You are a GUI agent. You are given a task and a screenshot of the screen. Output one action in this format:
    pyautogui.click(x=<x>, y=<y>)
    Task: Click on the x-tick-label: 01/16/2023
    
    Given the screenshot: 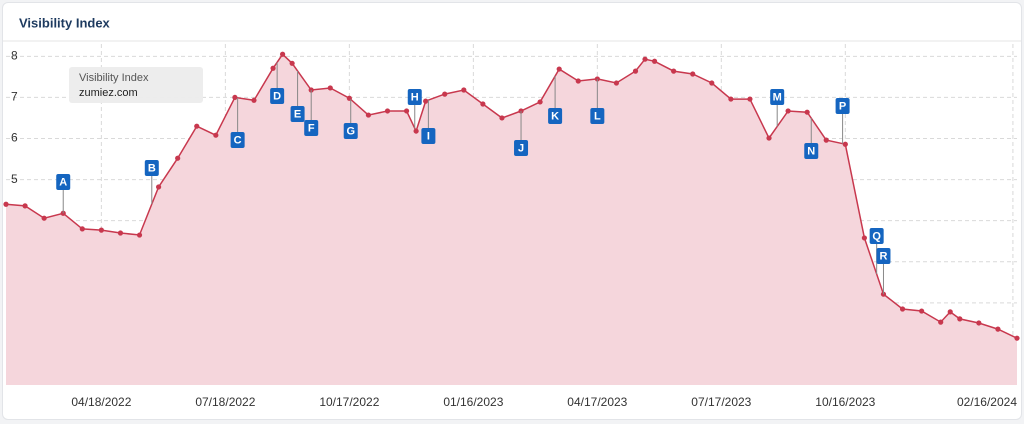 What is the action you would take?
    pyautogui.click(x=473, y=402)
    